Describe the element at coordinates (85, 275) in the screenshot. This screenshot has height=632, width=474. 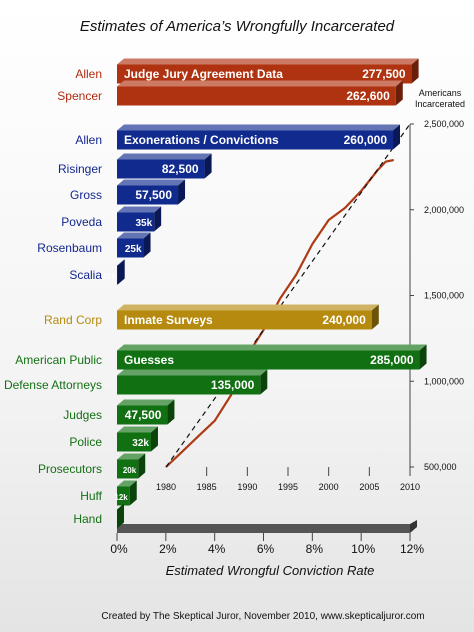
I see `category-label: Scalia` at that location.